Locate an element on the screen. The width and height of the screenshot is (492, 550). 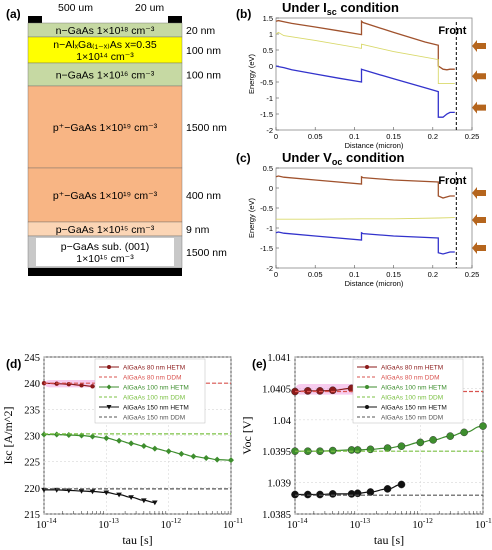
legend-label: AlGaAs 80 nm HETM is located at coordinates (412, 368).